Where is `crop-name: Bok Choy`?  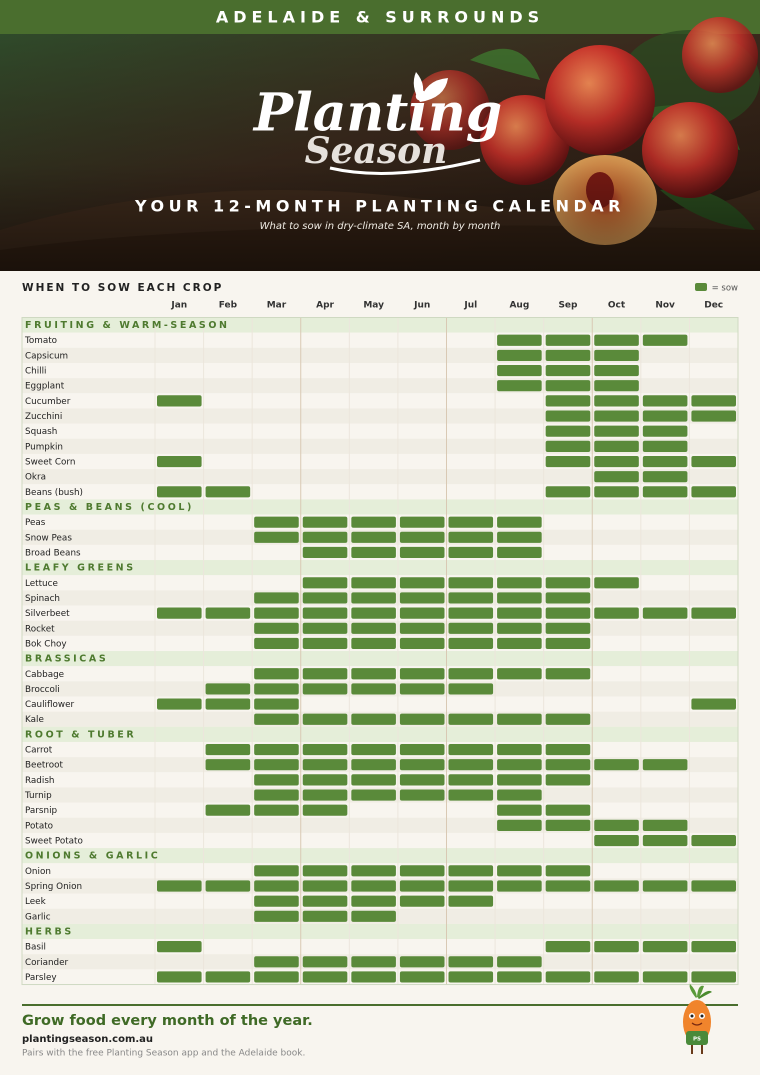 crop-name: Bok Choy is located at coordinates (46, 644).